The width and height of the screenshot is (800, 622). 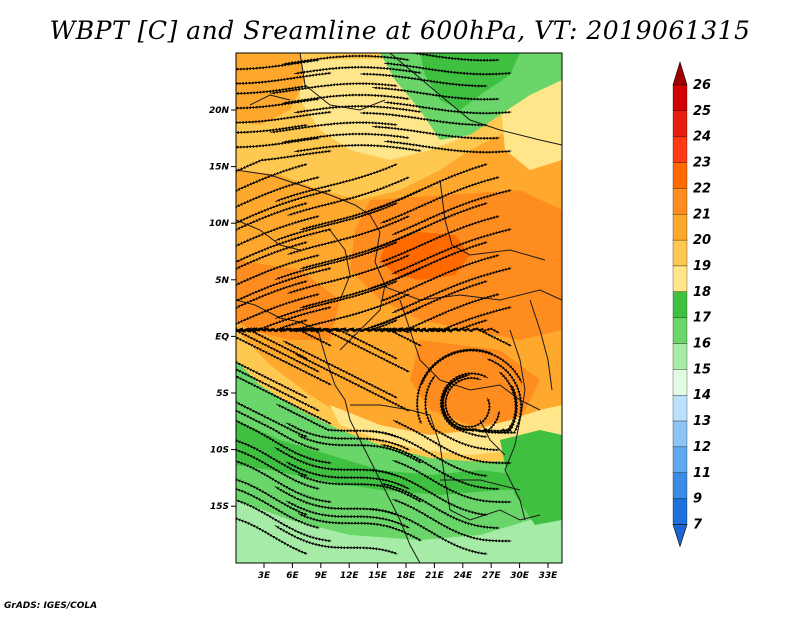 What do you see at coordinates (378, 576) in the screenshot?
I see `lon-tick-label: 15E` at bounding box center [378, 576].